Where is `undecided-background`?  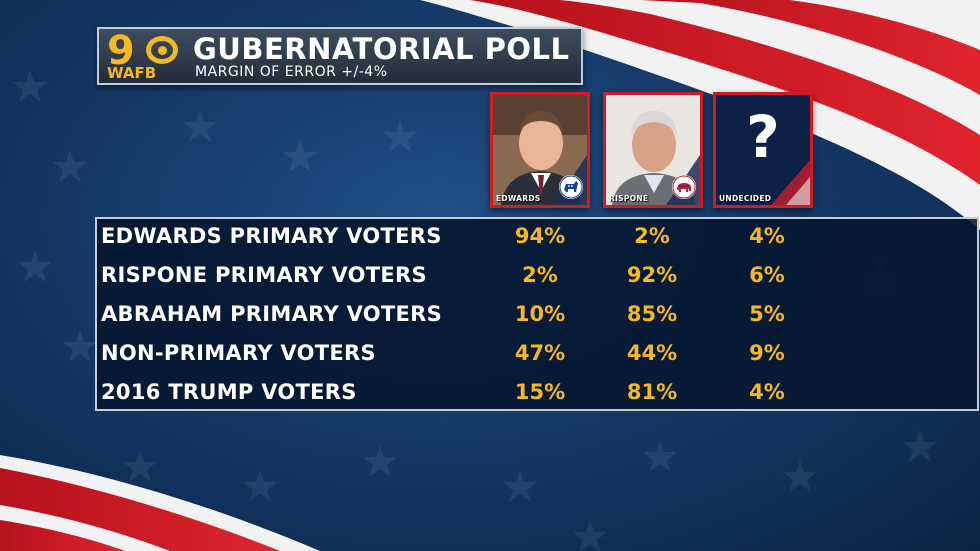
undecided-background is located at coordinates (763, 150).